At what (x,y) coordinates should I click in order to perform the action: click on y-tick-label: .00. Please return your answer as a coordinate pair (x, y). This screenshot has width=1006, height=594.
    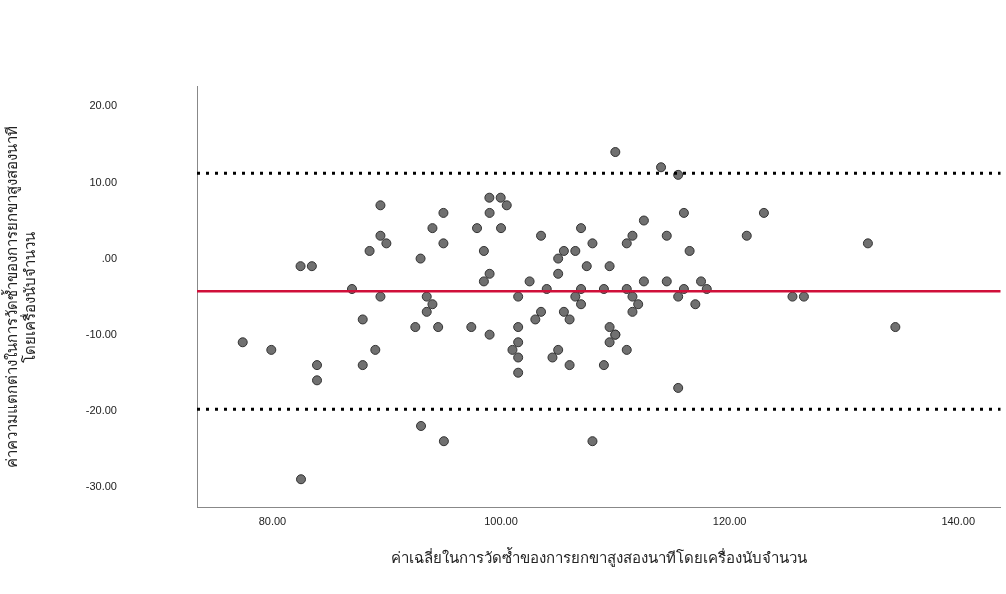
    Looking at the image, I should click on (109, 257).